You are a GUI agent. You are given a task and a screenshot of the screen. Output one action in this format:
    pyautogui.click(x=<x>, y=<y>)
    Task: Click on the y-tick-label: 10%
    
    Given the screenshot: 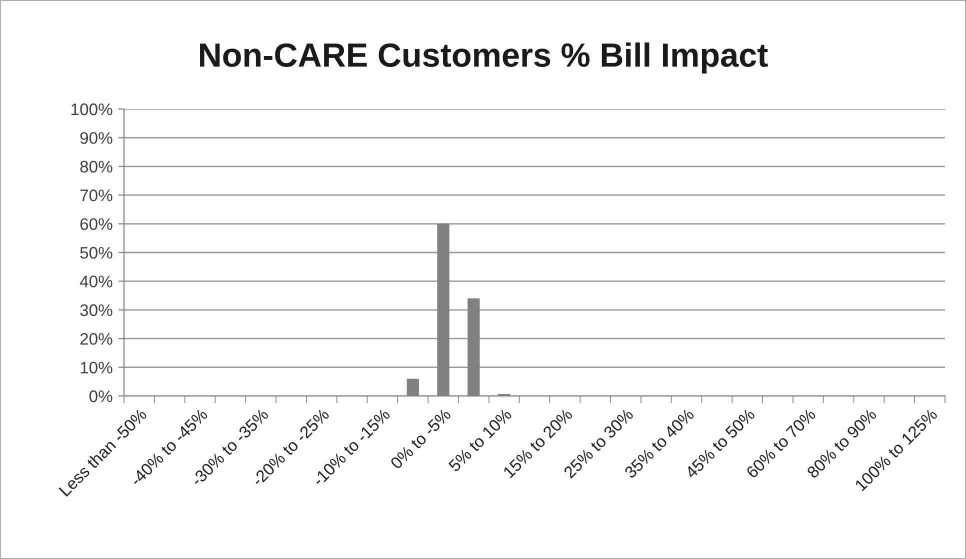 What is the action you would take?
    pyautogui.click(x=96, y=368)
    